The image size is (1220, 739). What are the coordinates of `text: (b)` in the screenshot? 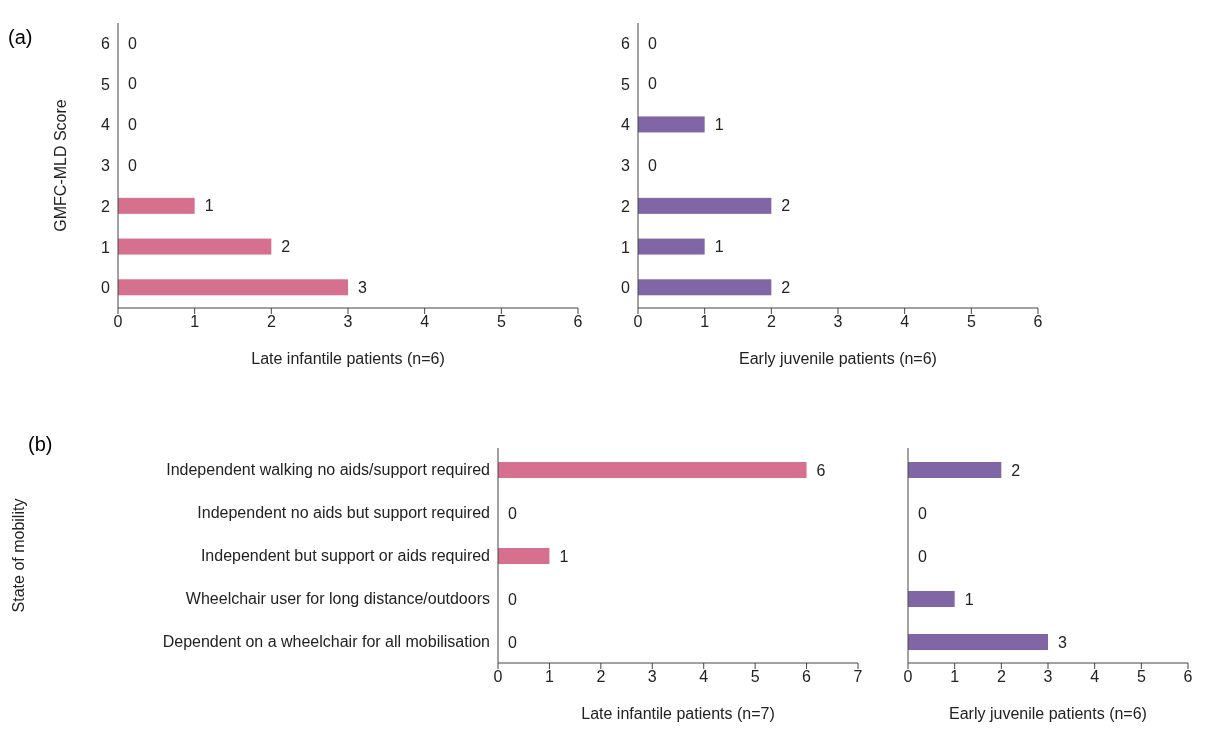 It's located at (40, 444).